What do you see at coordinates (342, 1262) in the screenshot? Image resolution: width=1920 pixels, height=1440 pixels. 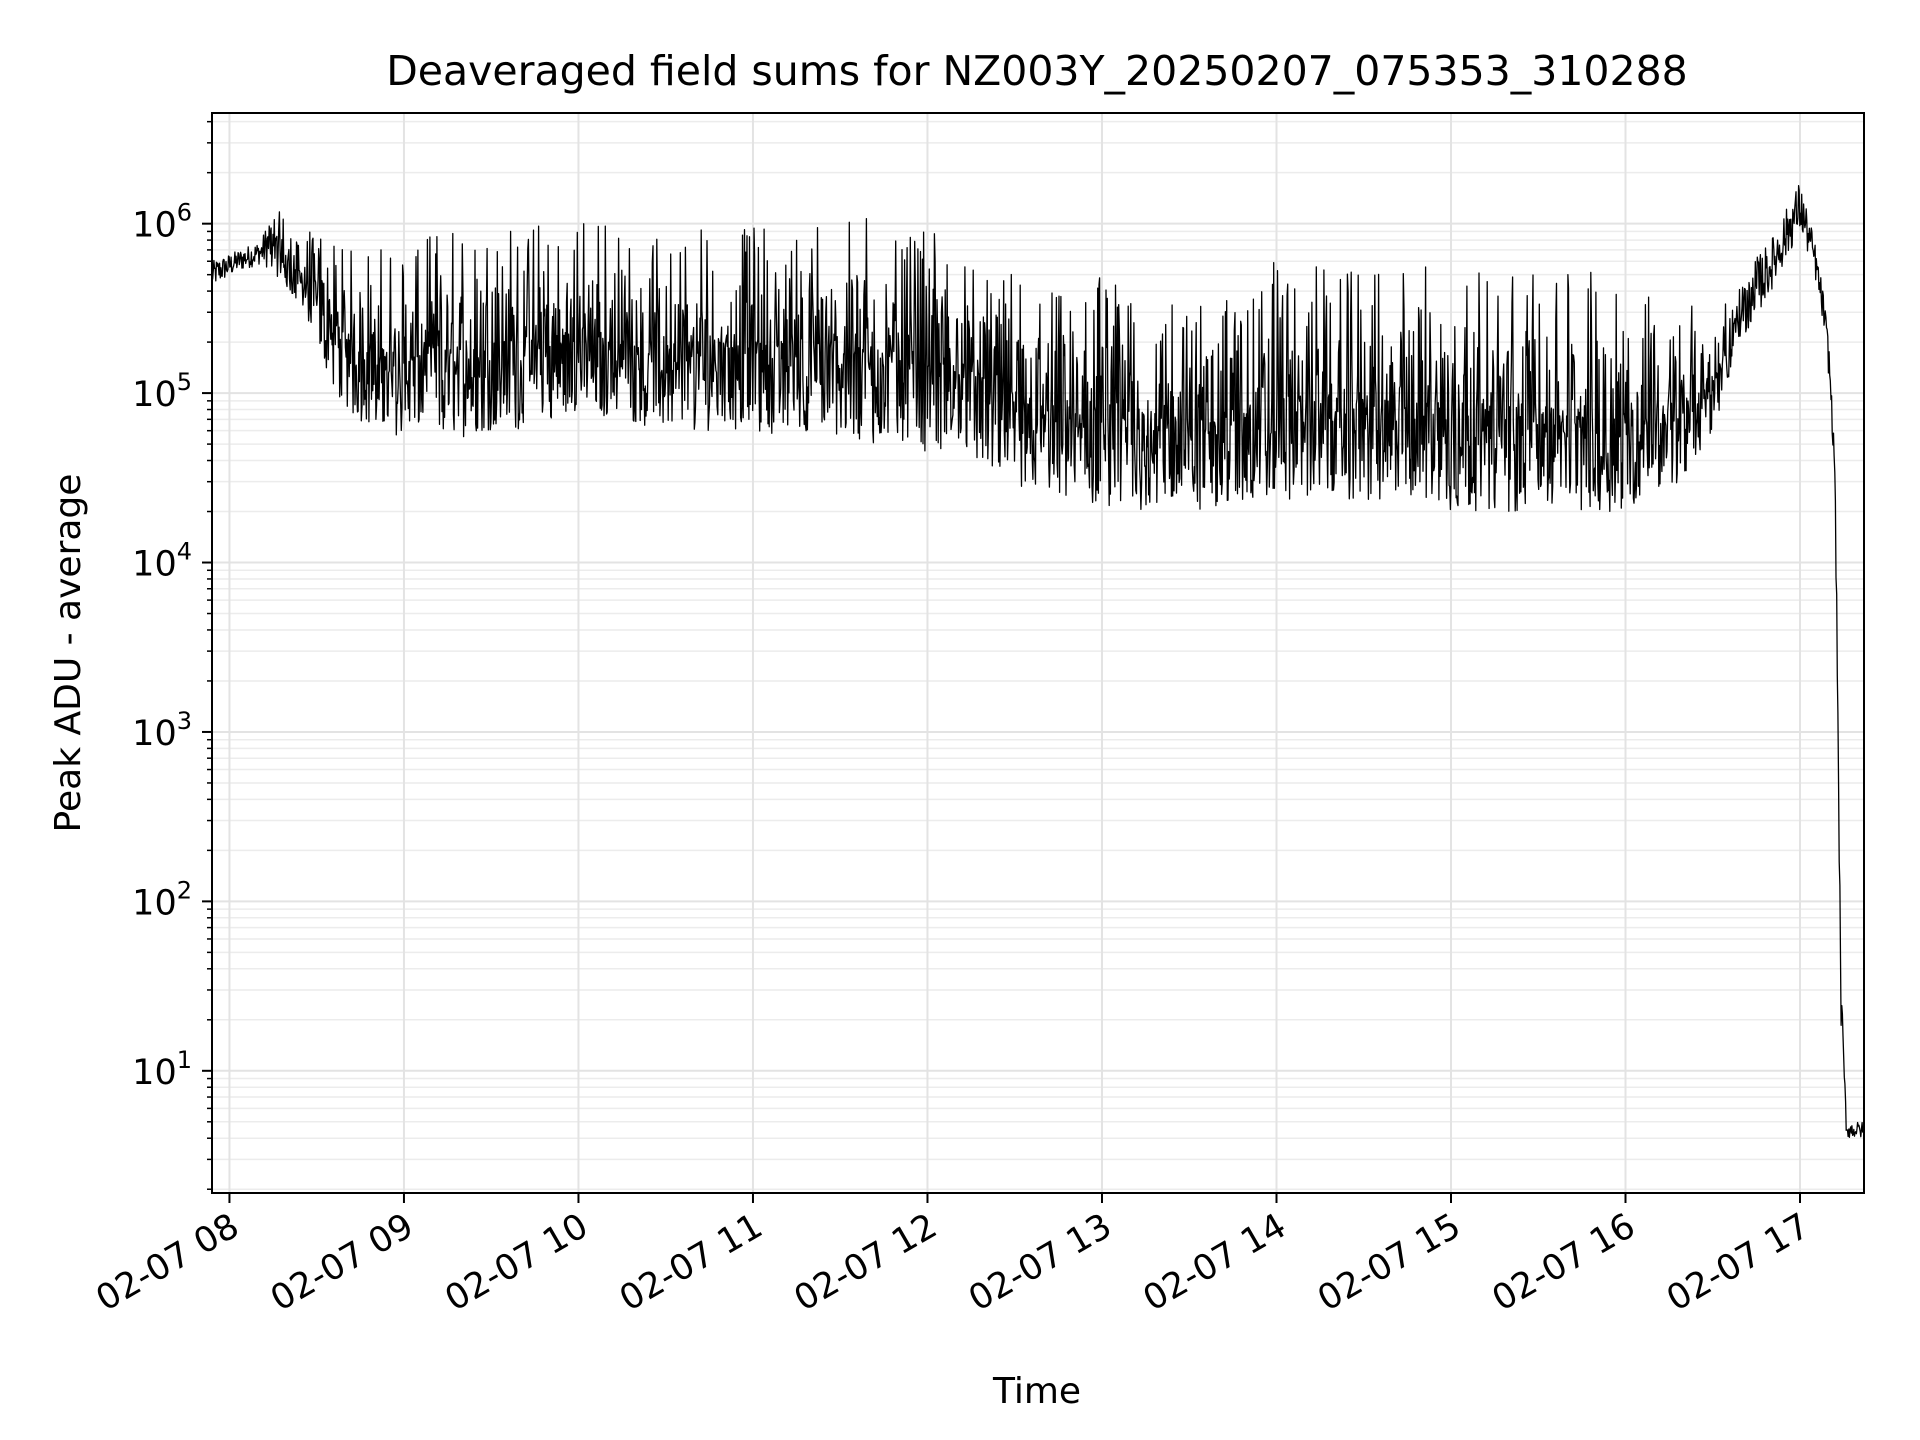 I see `x-tick-label: 02-07 09` at bounding box center [342, 1262].